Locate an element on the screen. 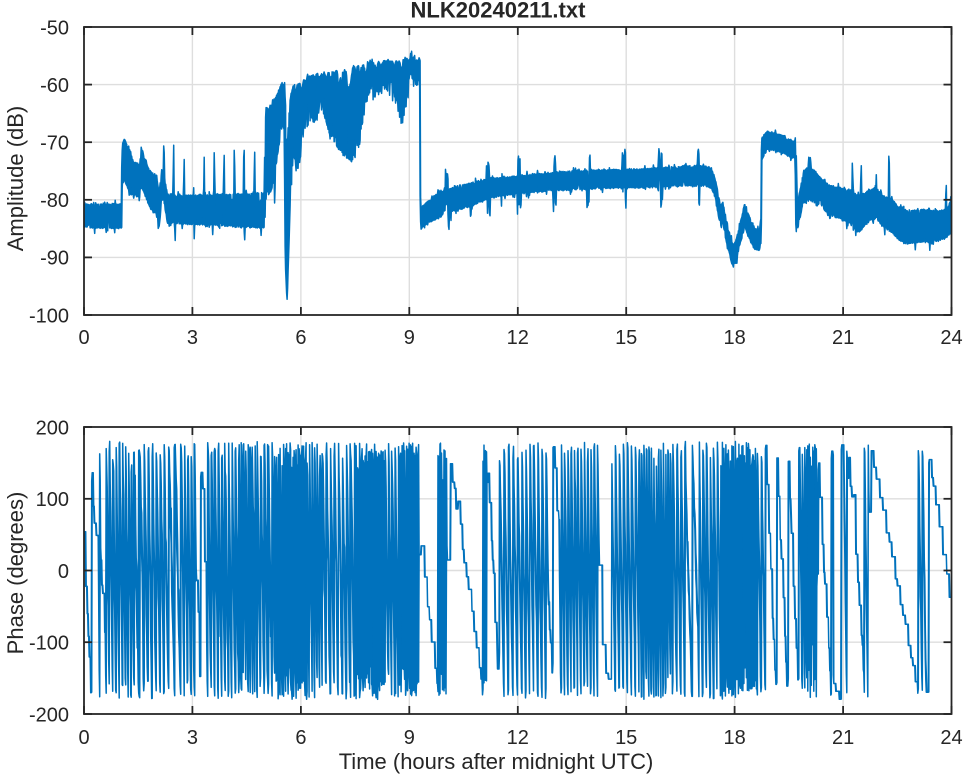 This screenshot has height=778, width=964. svg-text: -50 is located at coordinates (54, 28).